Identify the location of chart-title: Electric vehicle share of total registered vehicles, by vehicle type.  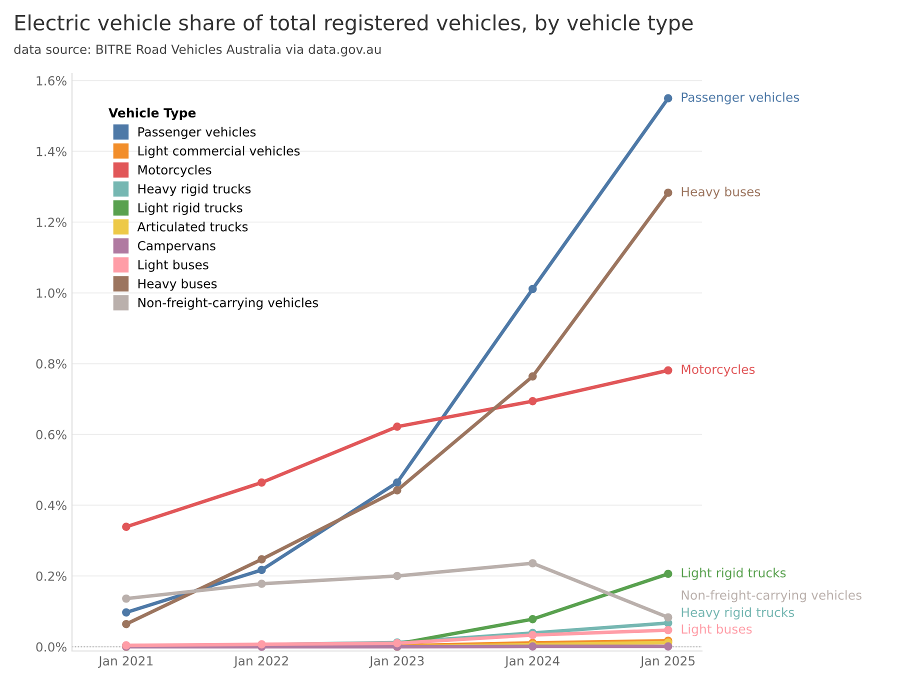
(354, 24).